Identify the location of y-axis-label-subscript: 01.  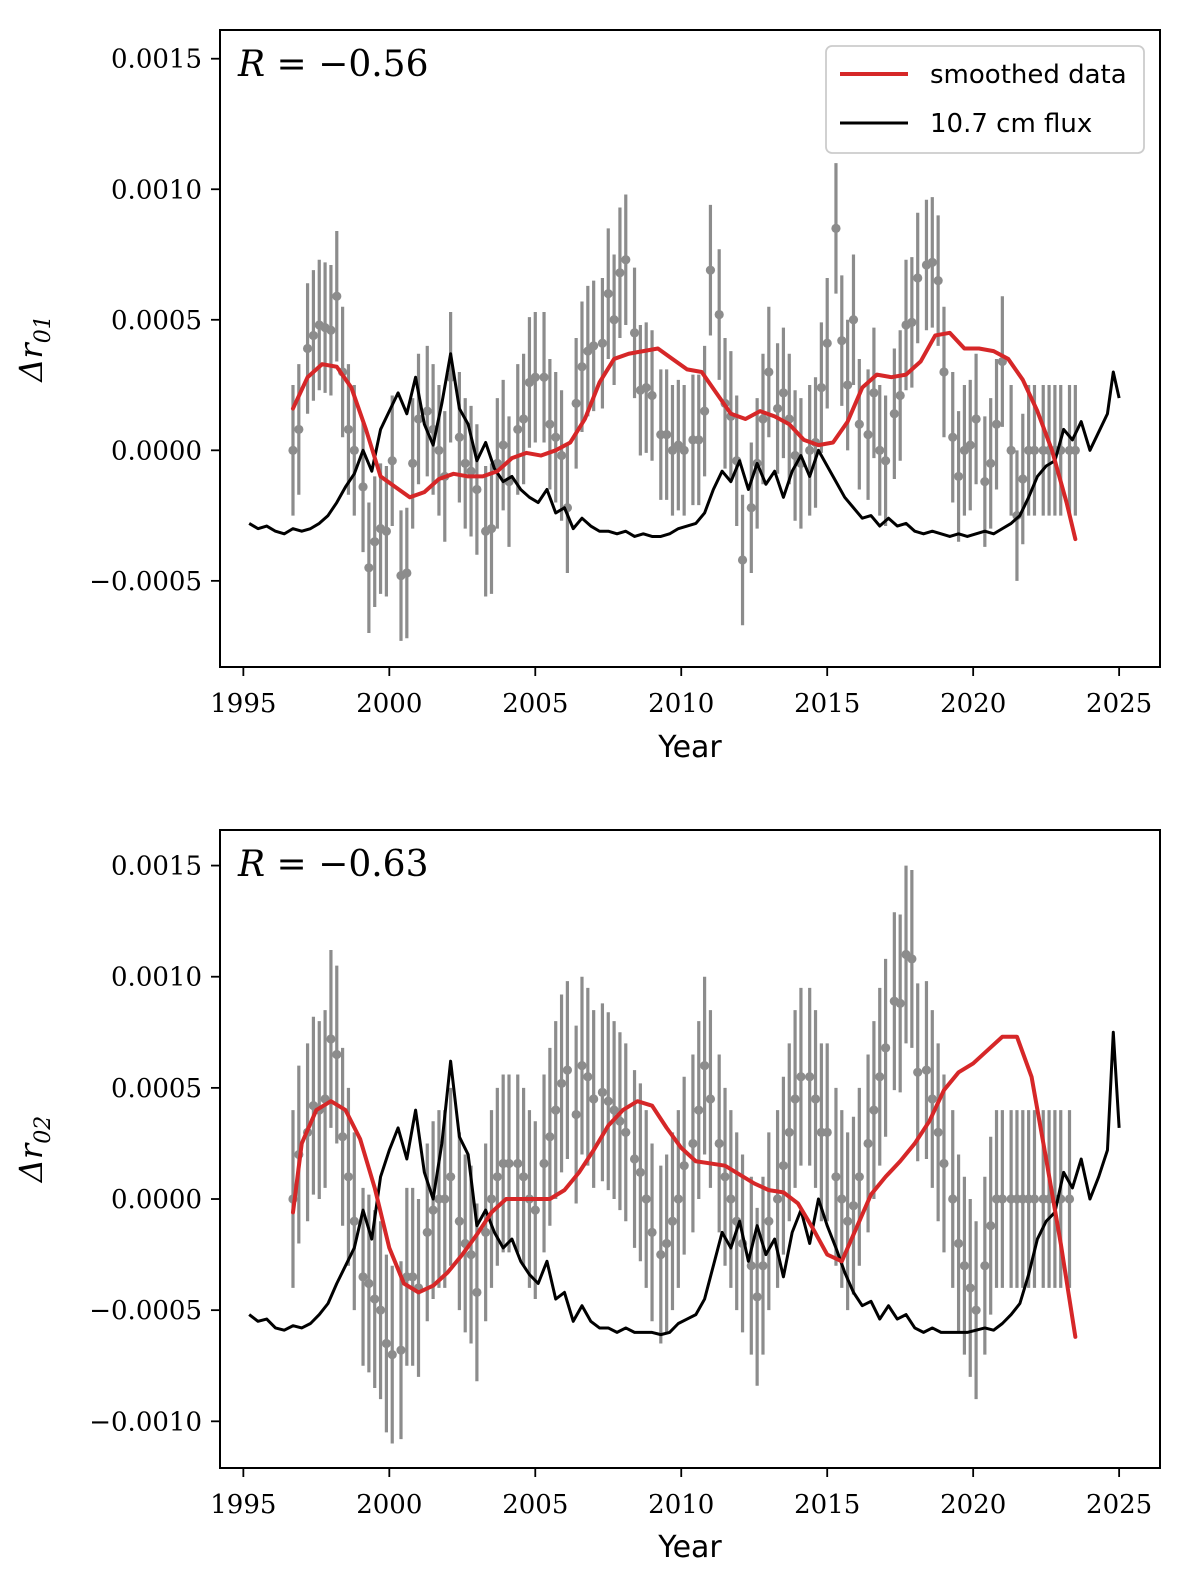
(43, 329).